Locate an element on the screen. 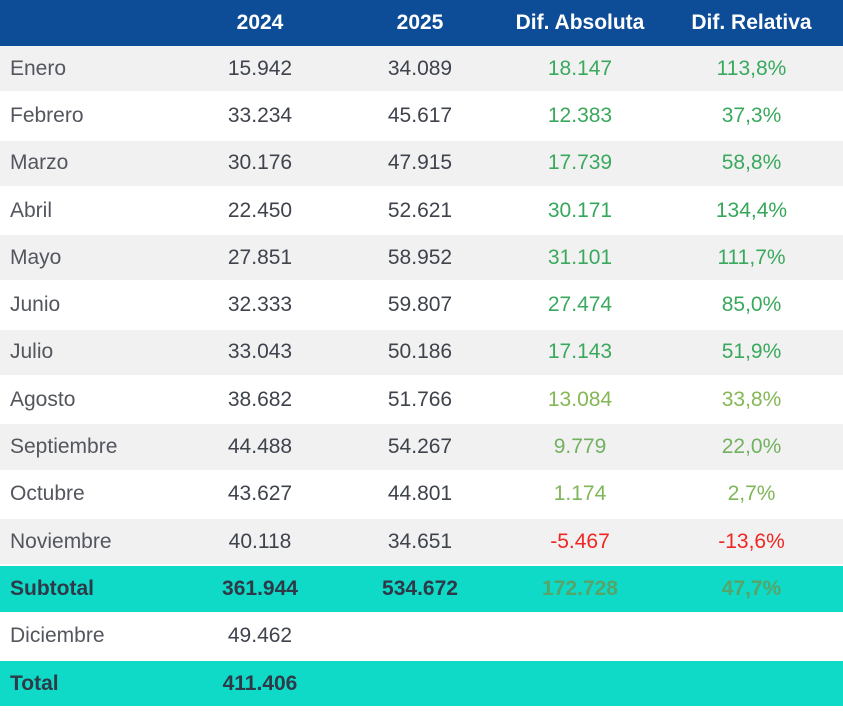 This screenshot has width=843, height=720. value-dif-absoluta: 17.739 is located at coordinates (580, 163).